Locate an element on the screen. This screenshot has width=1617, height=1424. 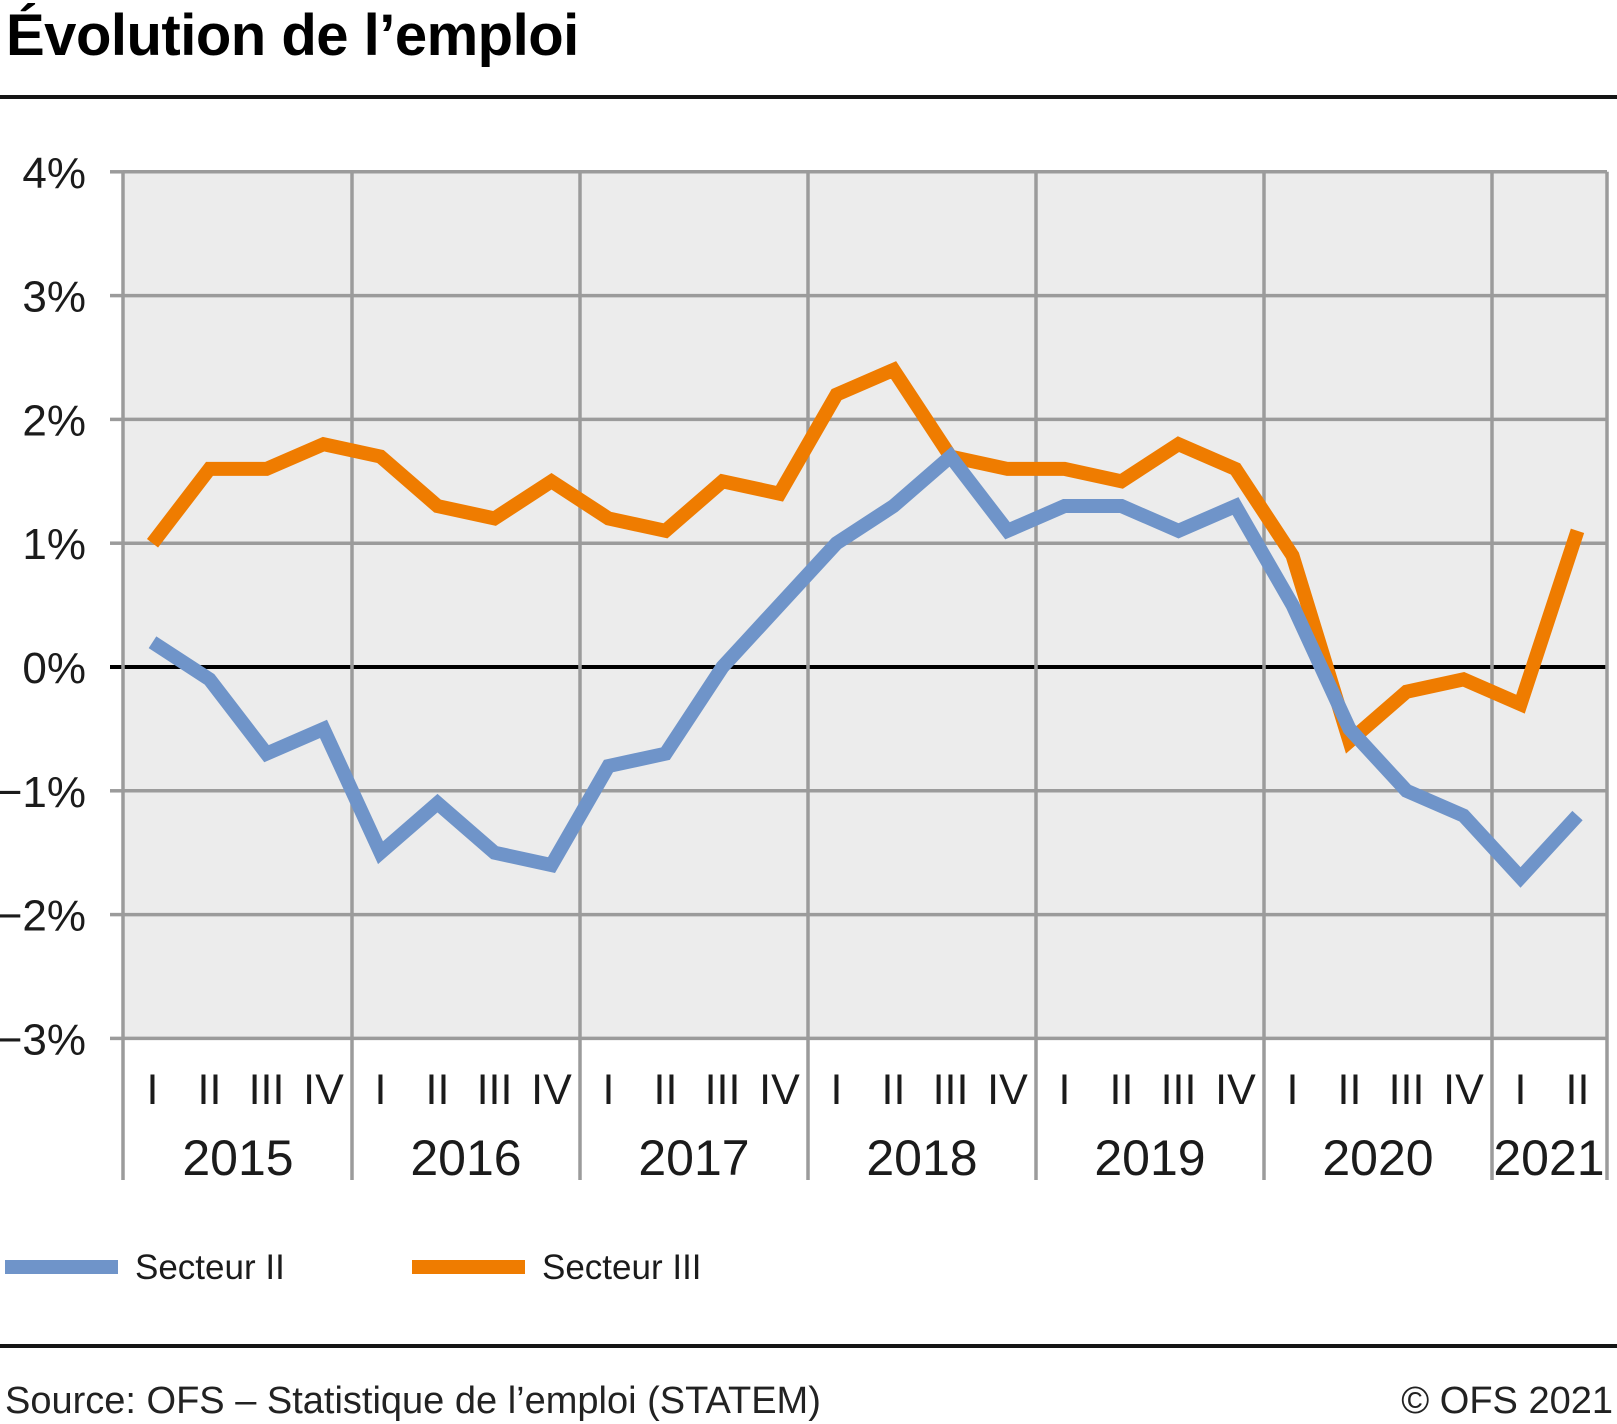
title-rule is located at coordinates (808, 97).